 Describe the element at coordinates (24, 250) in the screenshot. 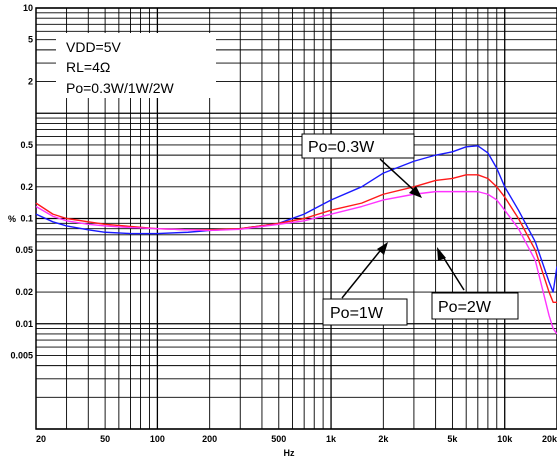

I see `y-tick-label: 0.05` at that location.